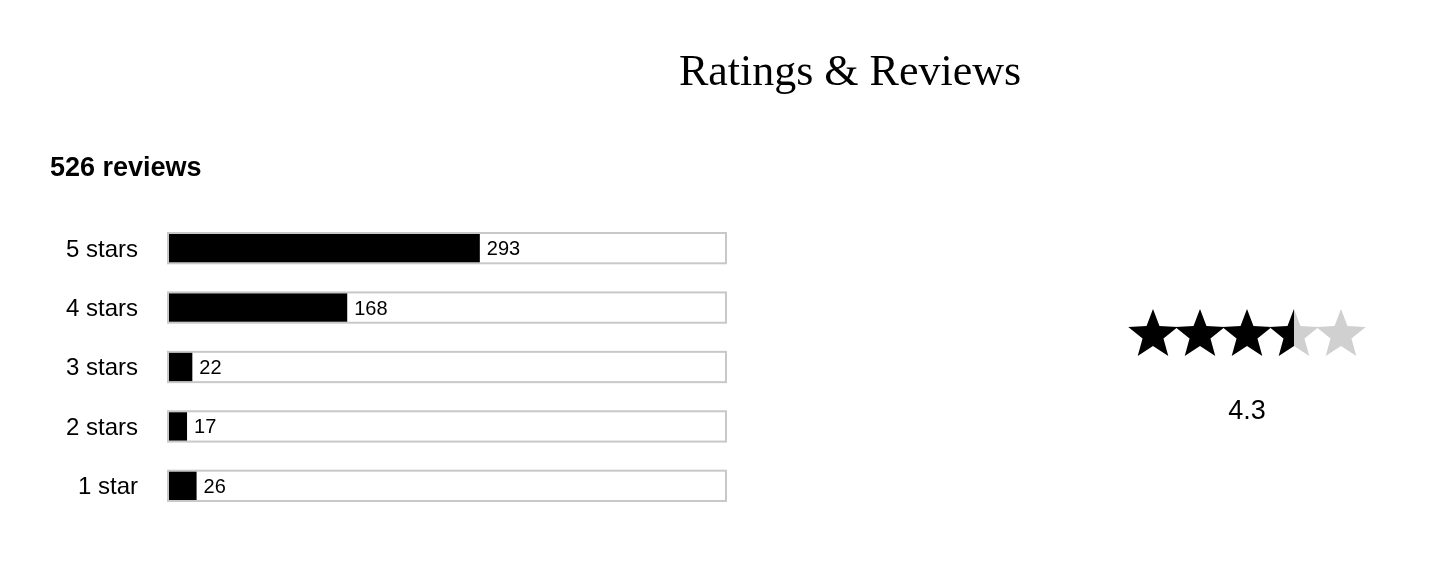  Describe the element at coordinates (126, 167) in the screenshot. I see `chart-subtitle: 526 reviews` at that location.